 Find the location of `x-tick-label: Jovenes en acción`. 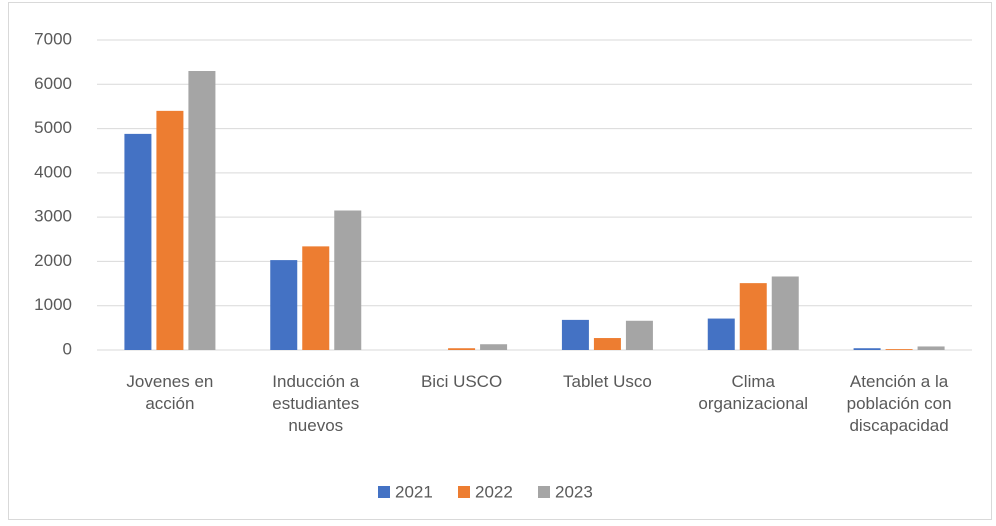

x-tick-label: Jovenes en acción is located at coordinates (170, 392).